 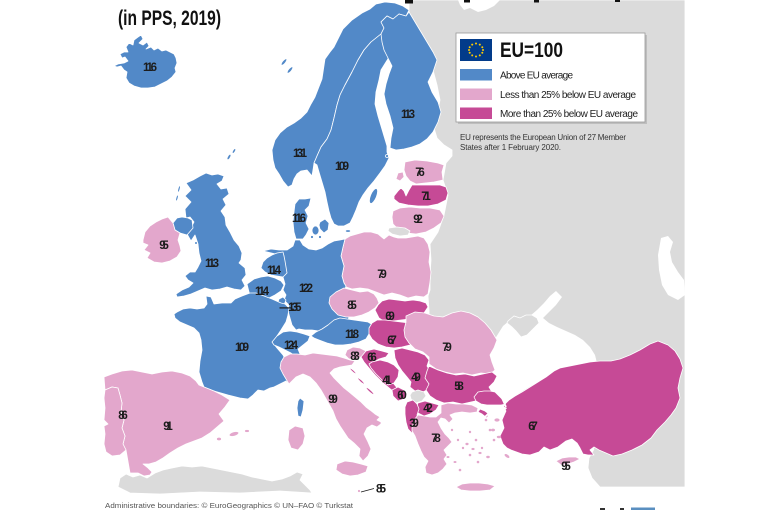 I want to click on svg-text: 42, so click(x=428, y=409).